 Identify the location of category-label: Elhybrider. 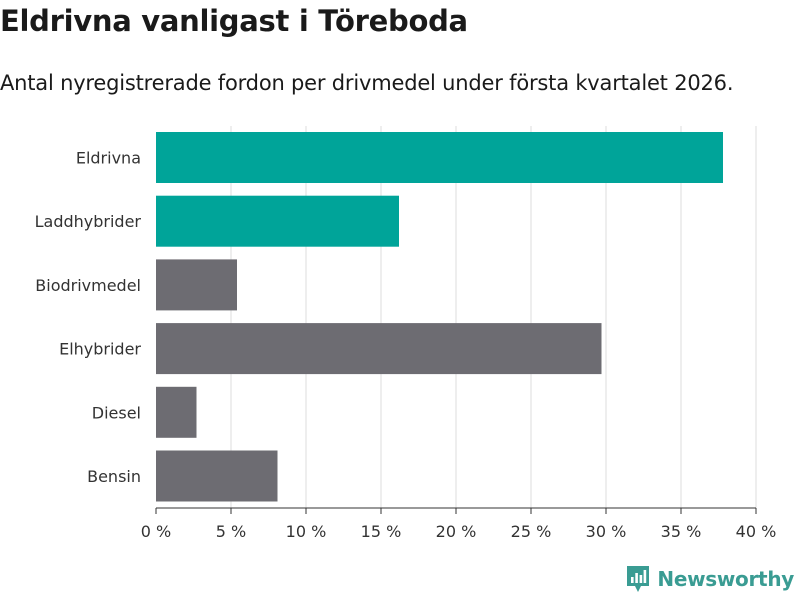
(100, 349).